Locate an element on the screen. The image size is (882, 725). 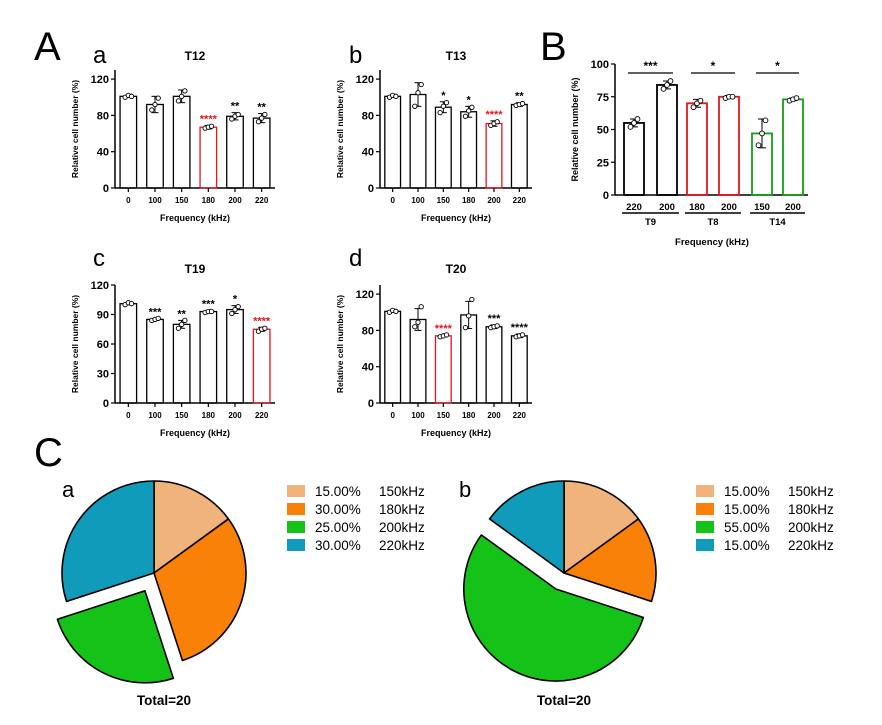
x-tick-label: 150 is located at coordinates (182, 415).